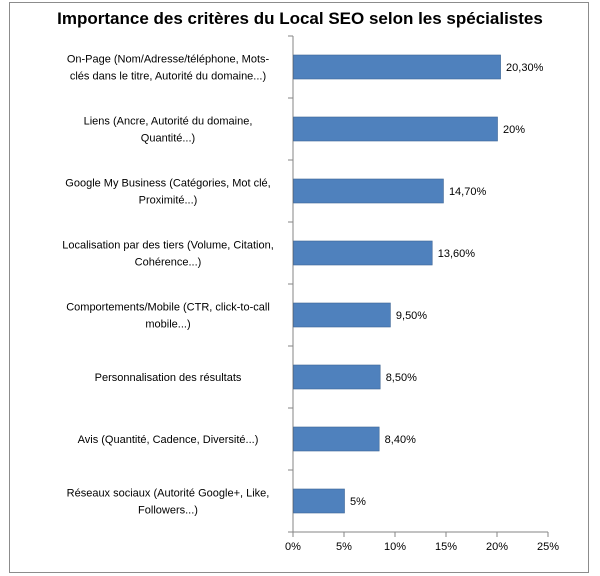 Image resolution: width=600 pixels, height=576 pixels. Describe the element at coordinates (401, 378) in the screenshot. I see `value-label: 8,50%` at that location.